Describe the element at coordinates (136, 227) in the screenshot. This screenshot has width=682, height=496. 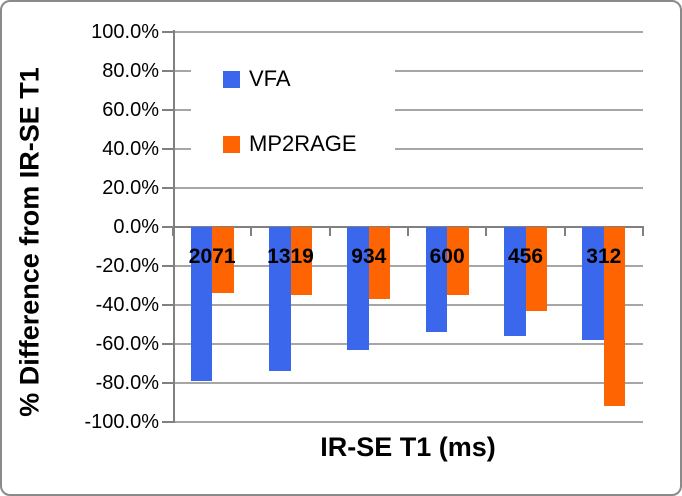
I see `y-tick-label: 0.0%` at that location.